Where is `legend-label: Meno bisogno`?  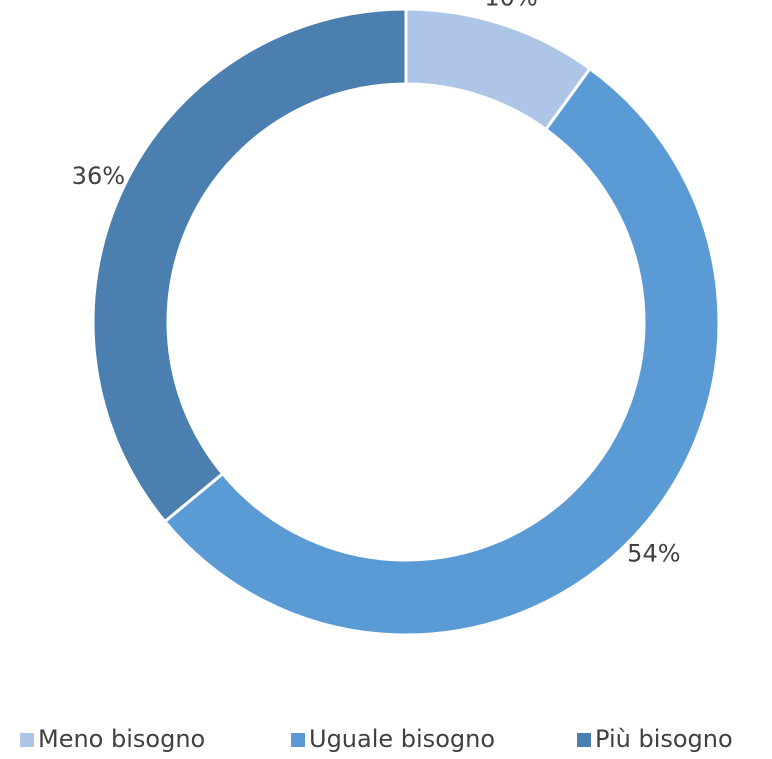 legend-label: Meno bisogno is located at coordinates (121, 739).